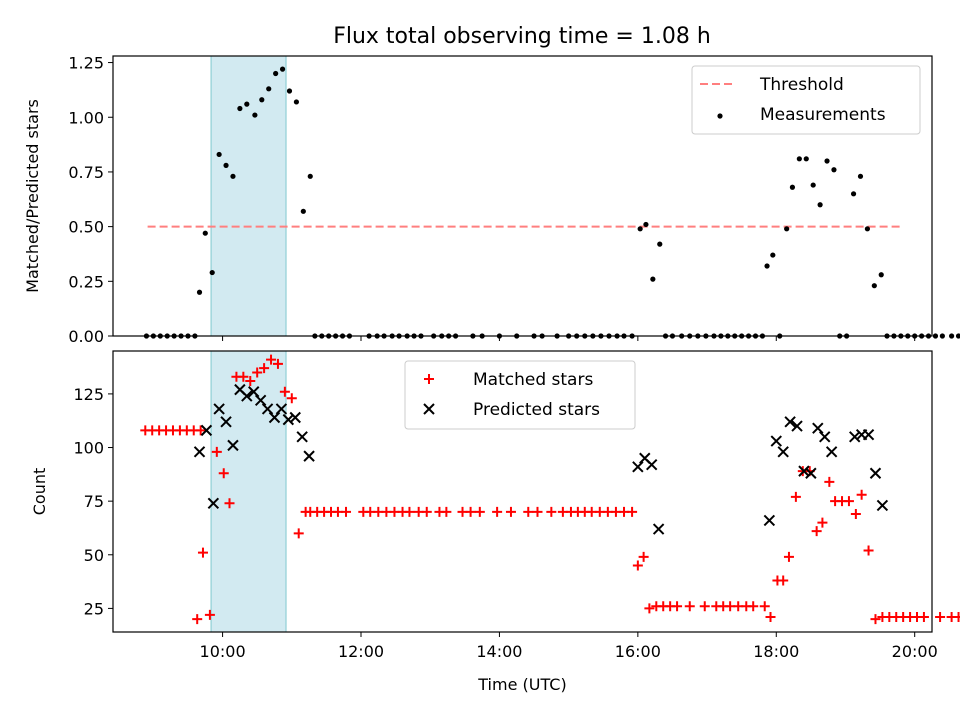 The height and width of the screenshot is (720, 960). Describe the element at coordinates (536, 410) in the screenshot. I see `legend-label: Predicted stars` at that location.